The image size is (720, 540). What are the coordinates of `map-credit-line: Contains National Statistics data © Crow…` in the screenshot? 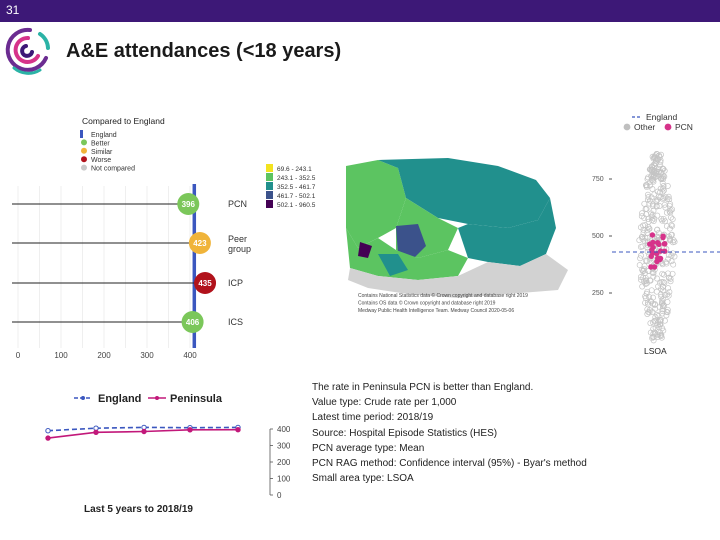 It's located at (443, 295).